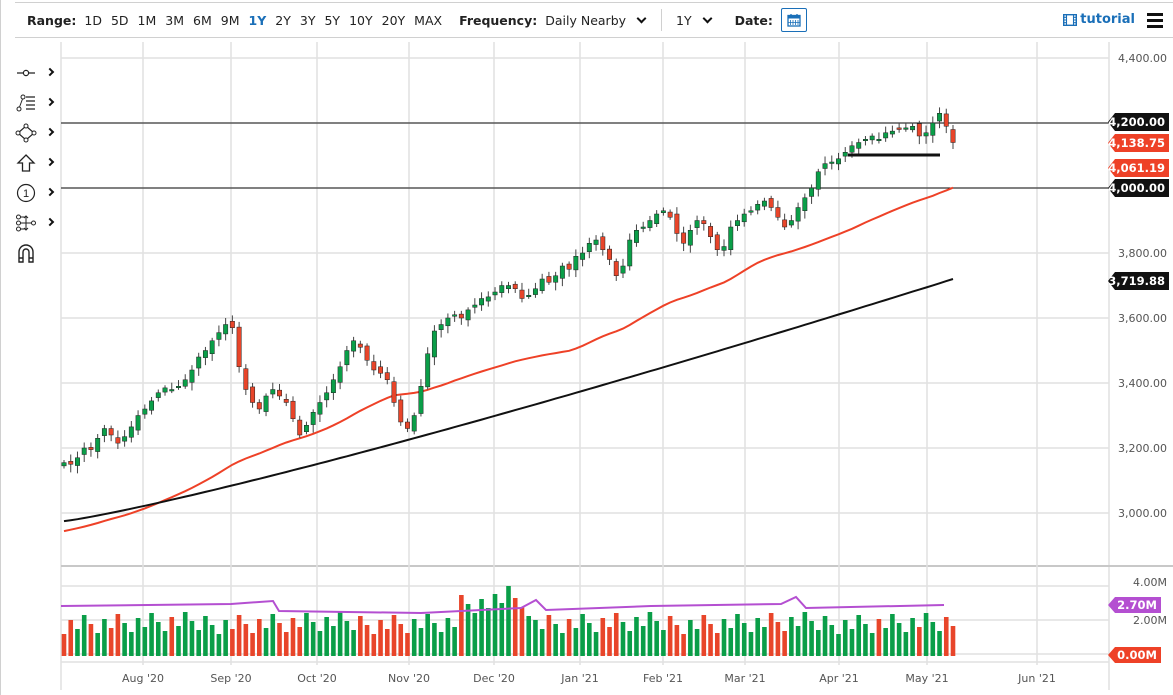 This screenshot has width=1173, height=695. Describe the element at coordinates (25, 103) in the screenshot. I see `fibonacci-tool-icon` at that location.